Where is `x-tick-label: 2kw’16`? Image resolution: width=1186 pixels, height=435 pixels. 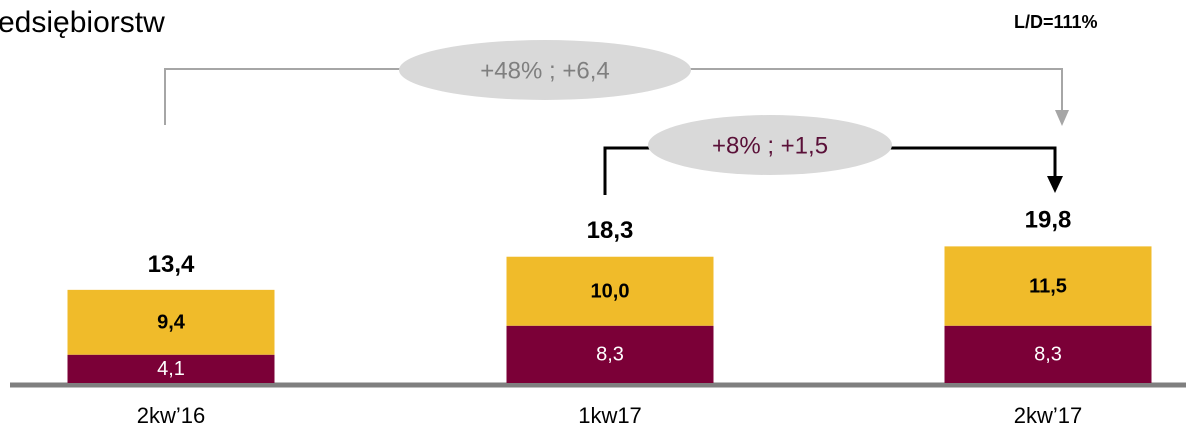 x-tick-label: 2kw’16 is located at coordinates (171, 415).